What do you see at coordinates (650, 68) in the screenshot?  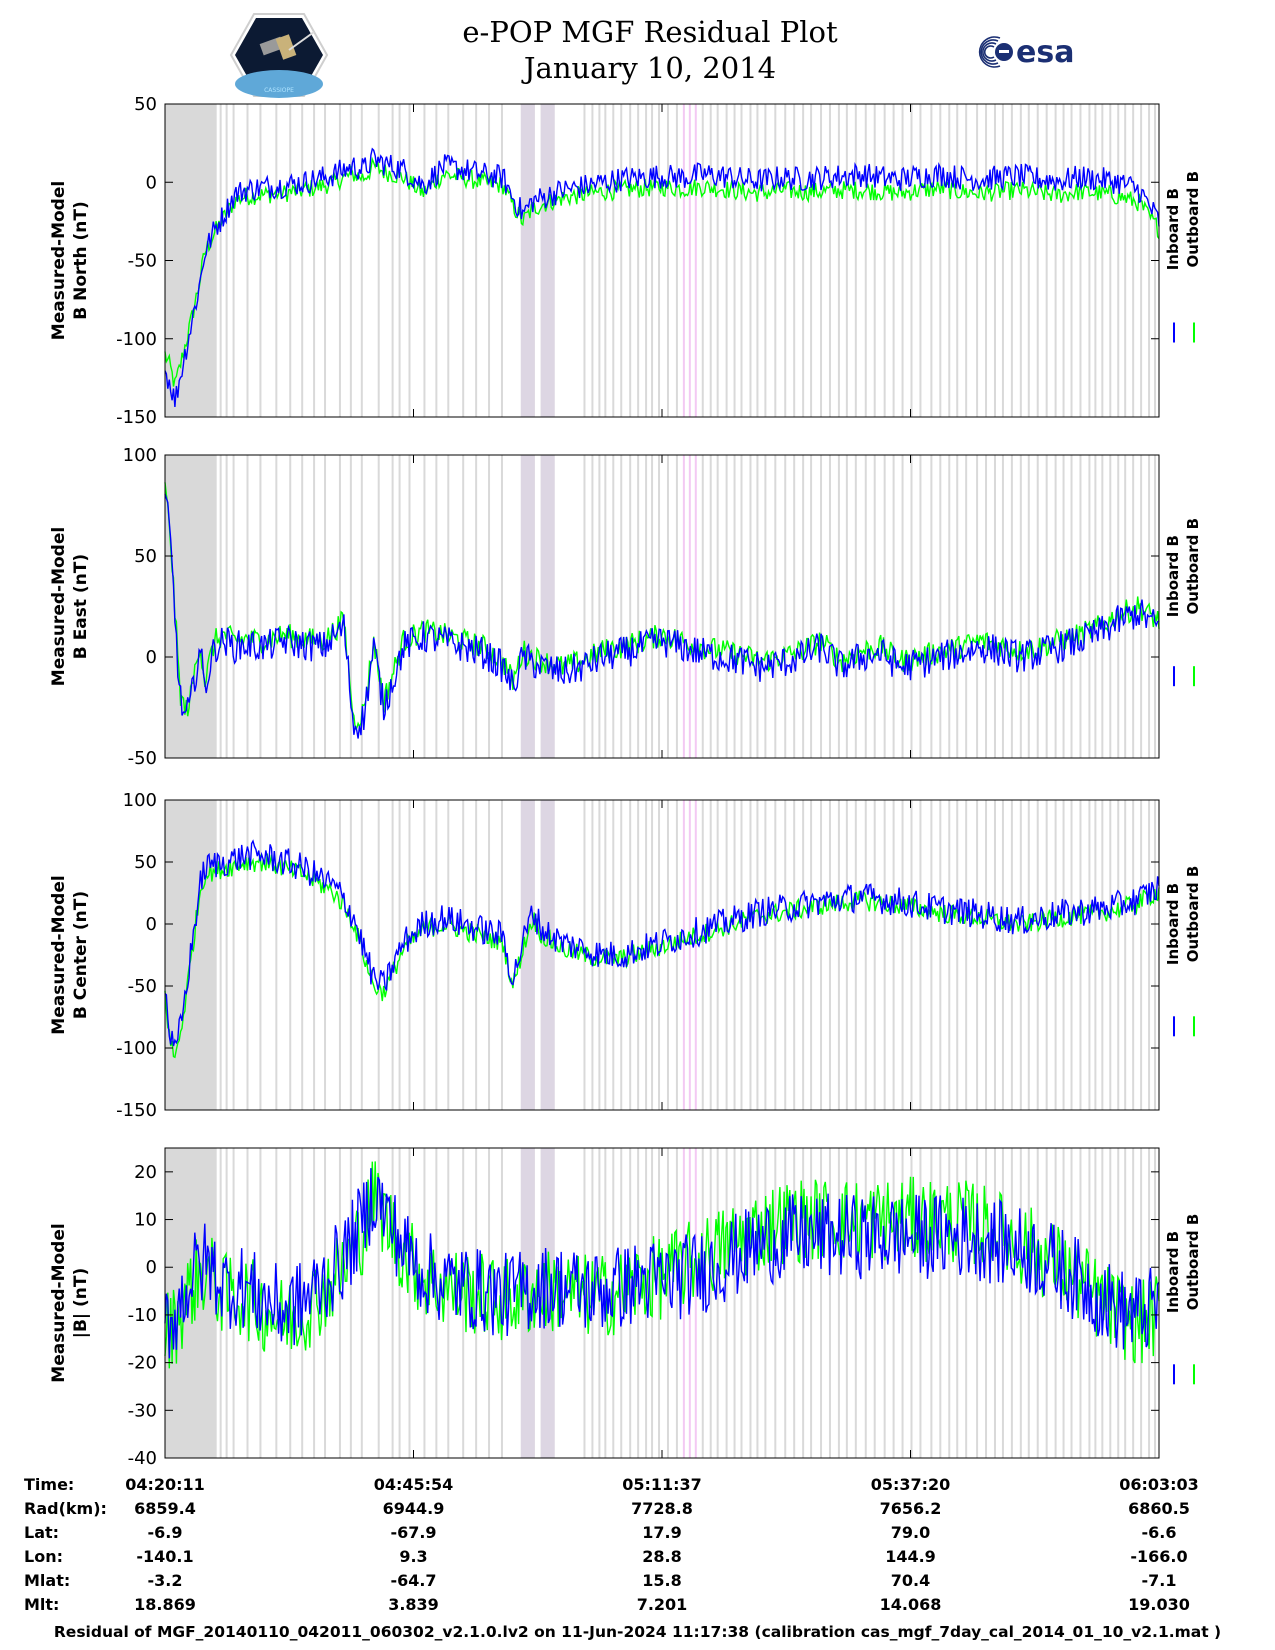 I see `title-line-2: January 10, 2014` at bounding box center [650, 68].